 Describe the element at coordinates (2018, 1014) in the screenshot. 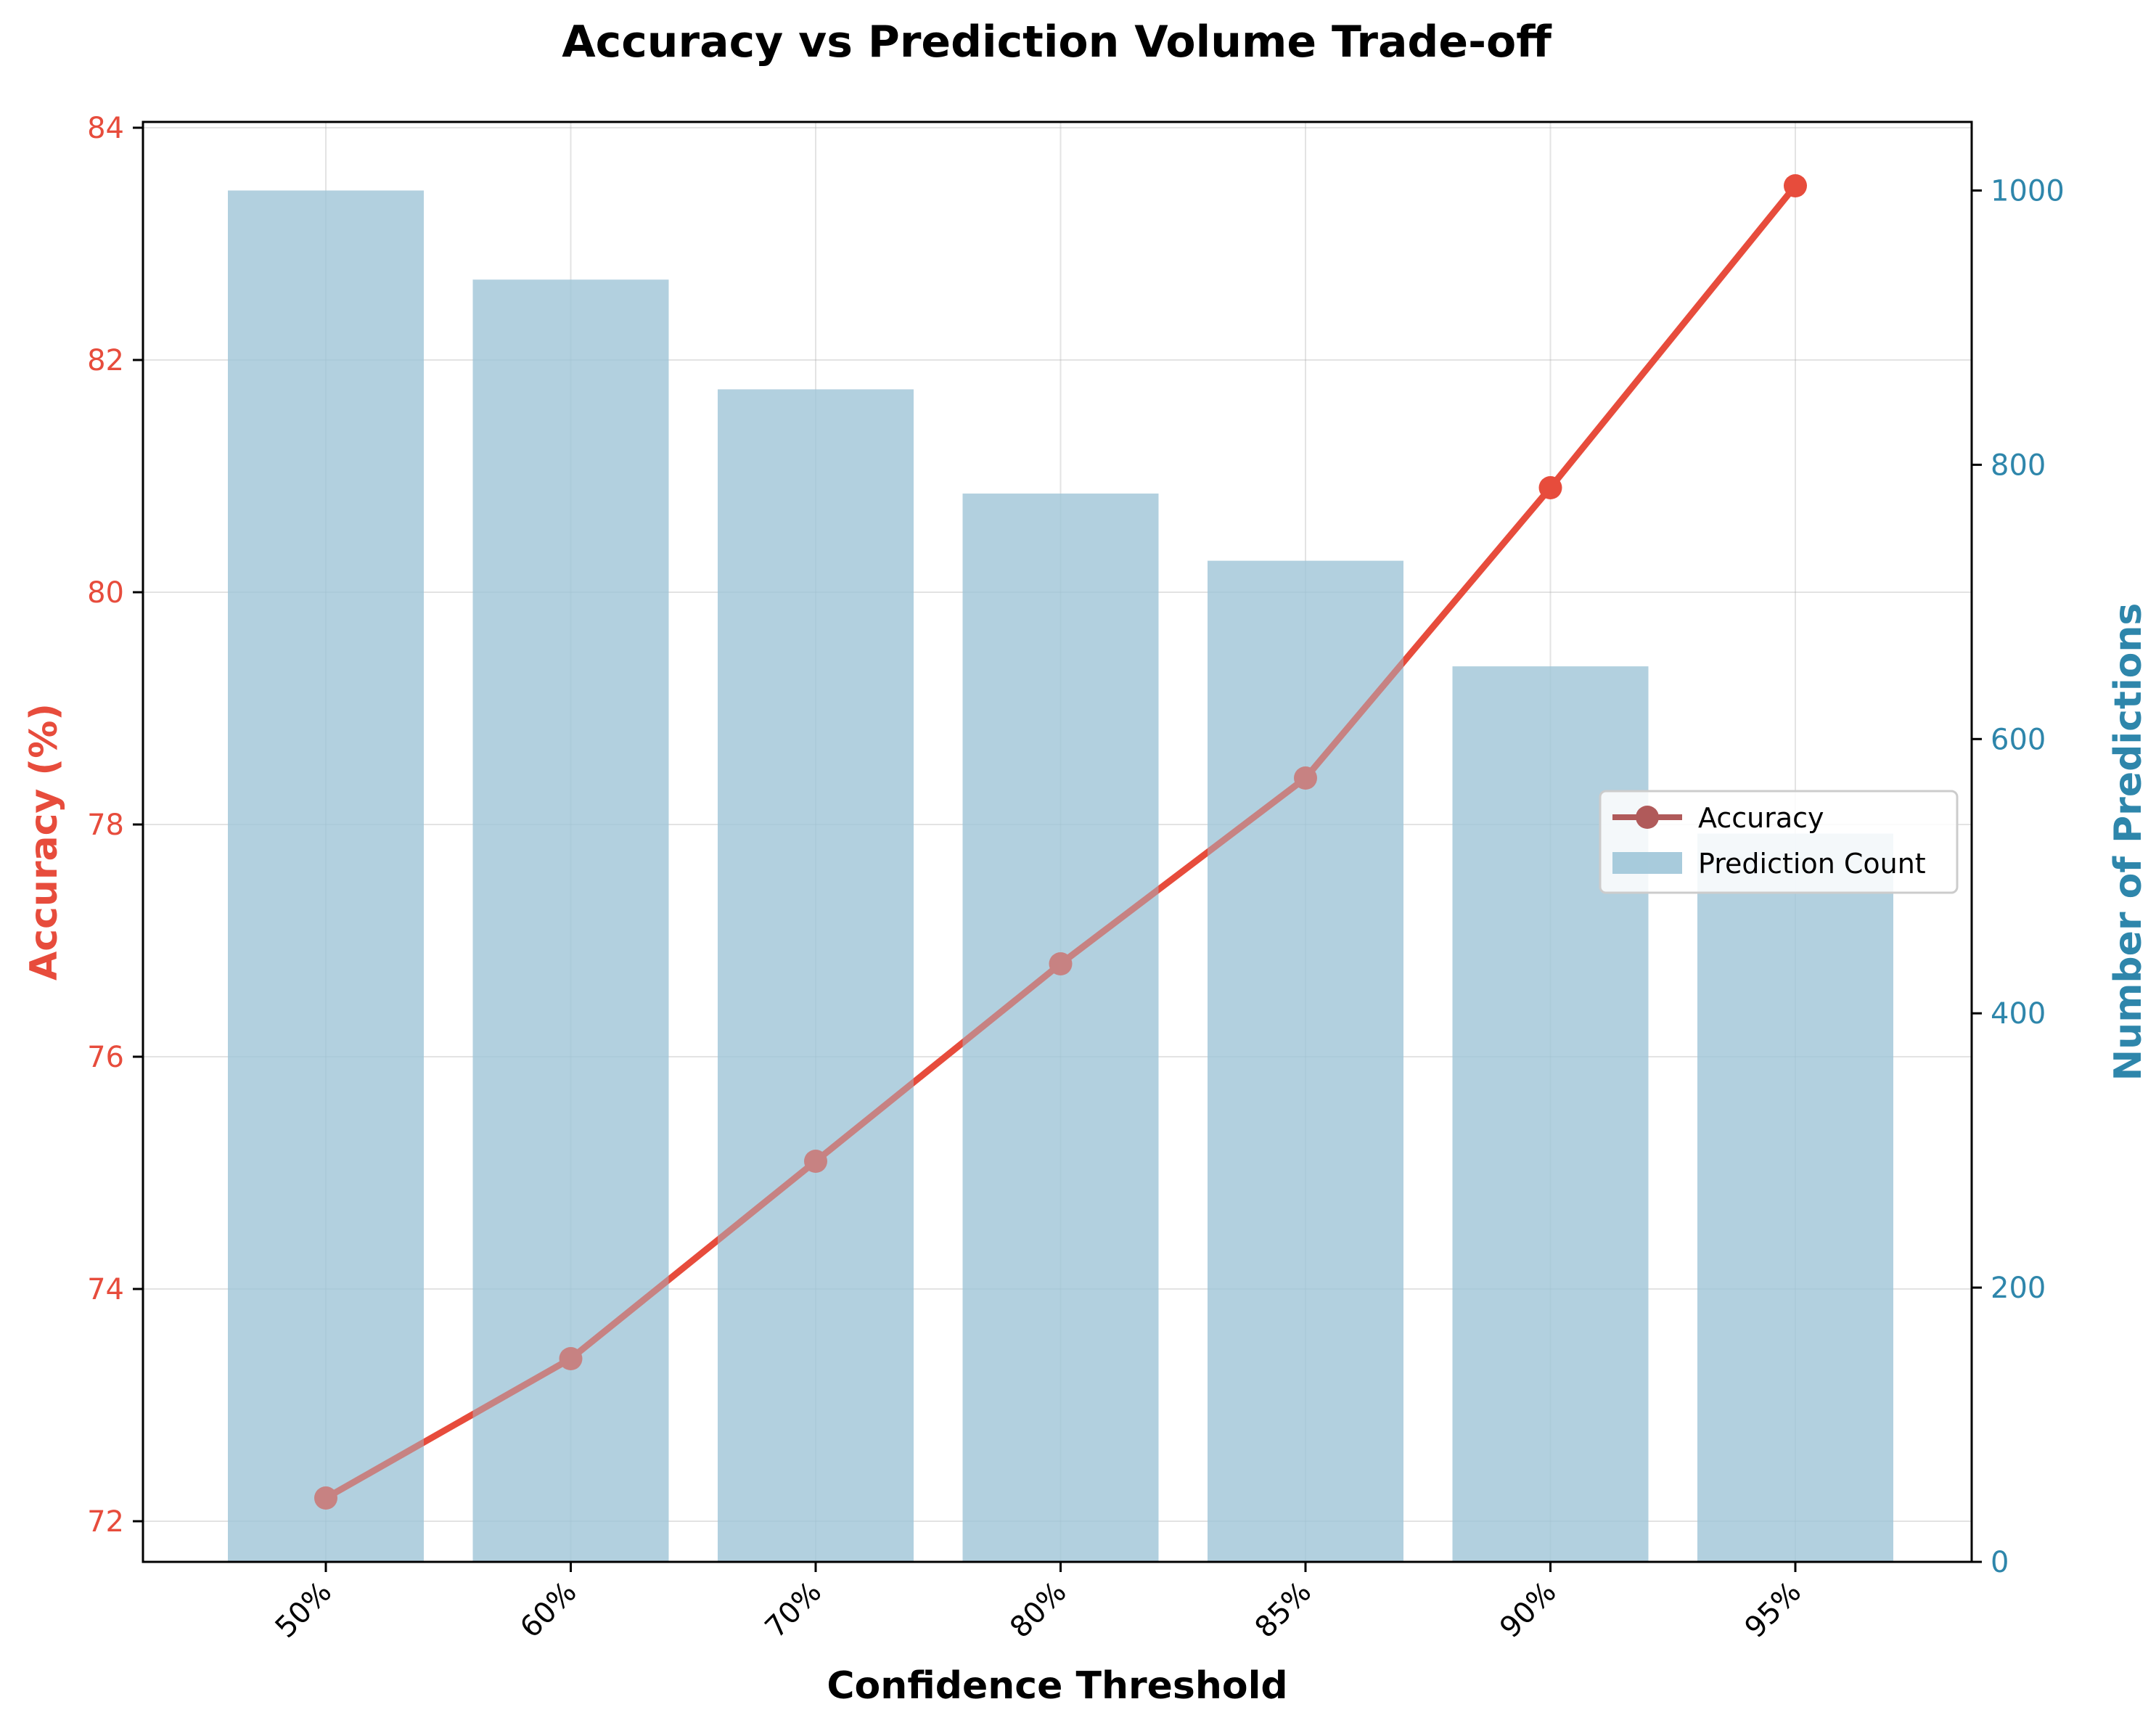

I see `right-tick-label: 400` at that location.